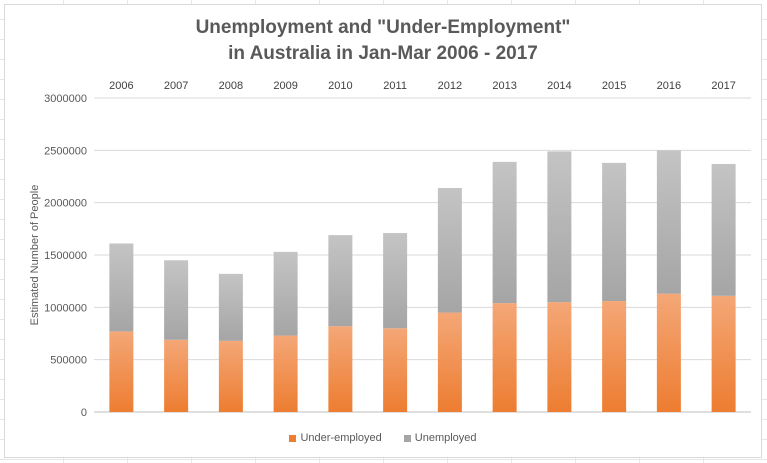 This screenshot has width=767, height=463. I want to click on legend-swatch-under-employed, so click(293, 438).